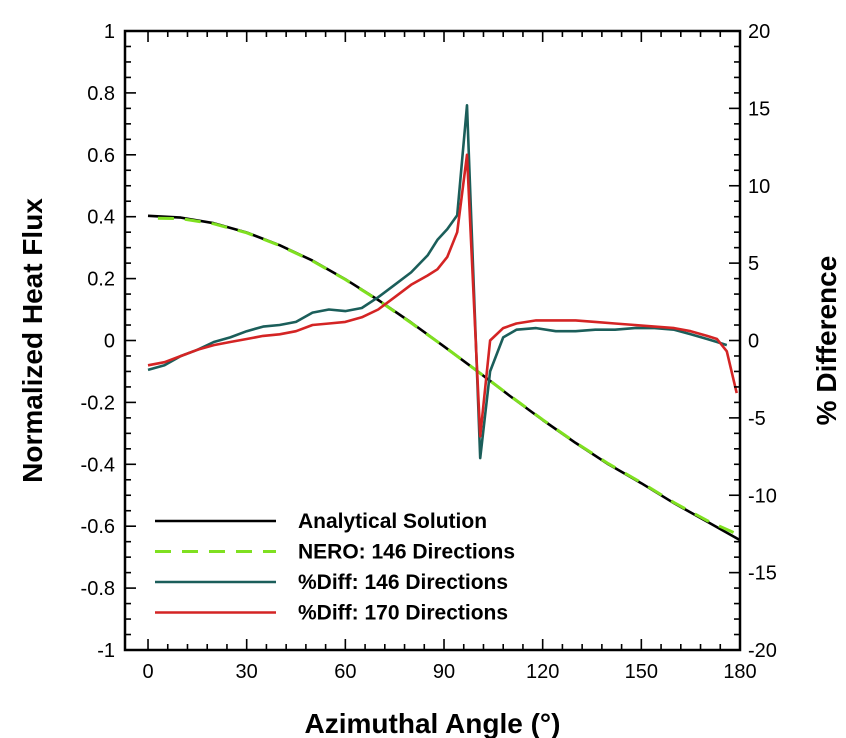 The height and width of the screenshot is (738, 846). Describe the element at coordinates (762, 574) in the screenshot. I see `y2-tick-label: -15` at that location.